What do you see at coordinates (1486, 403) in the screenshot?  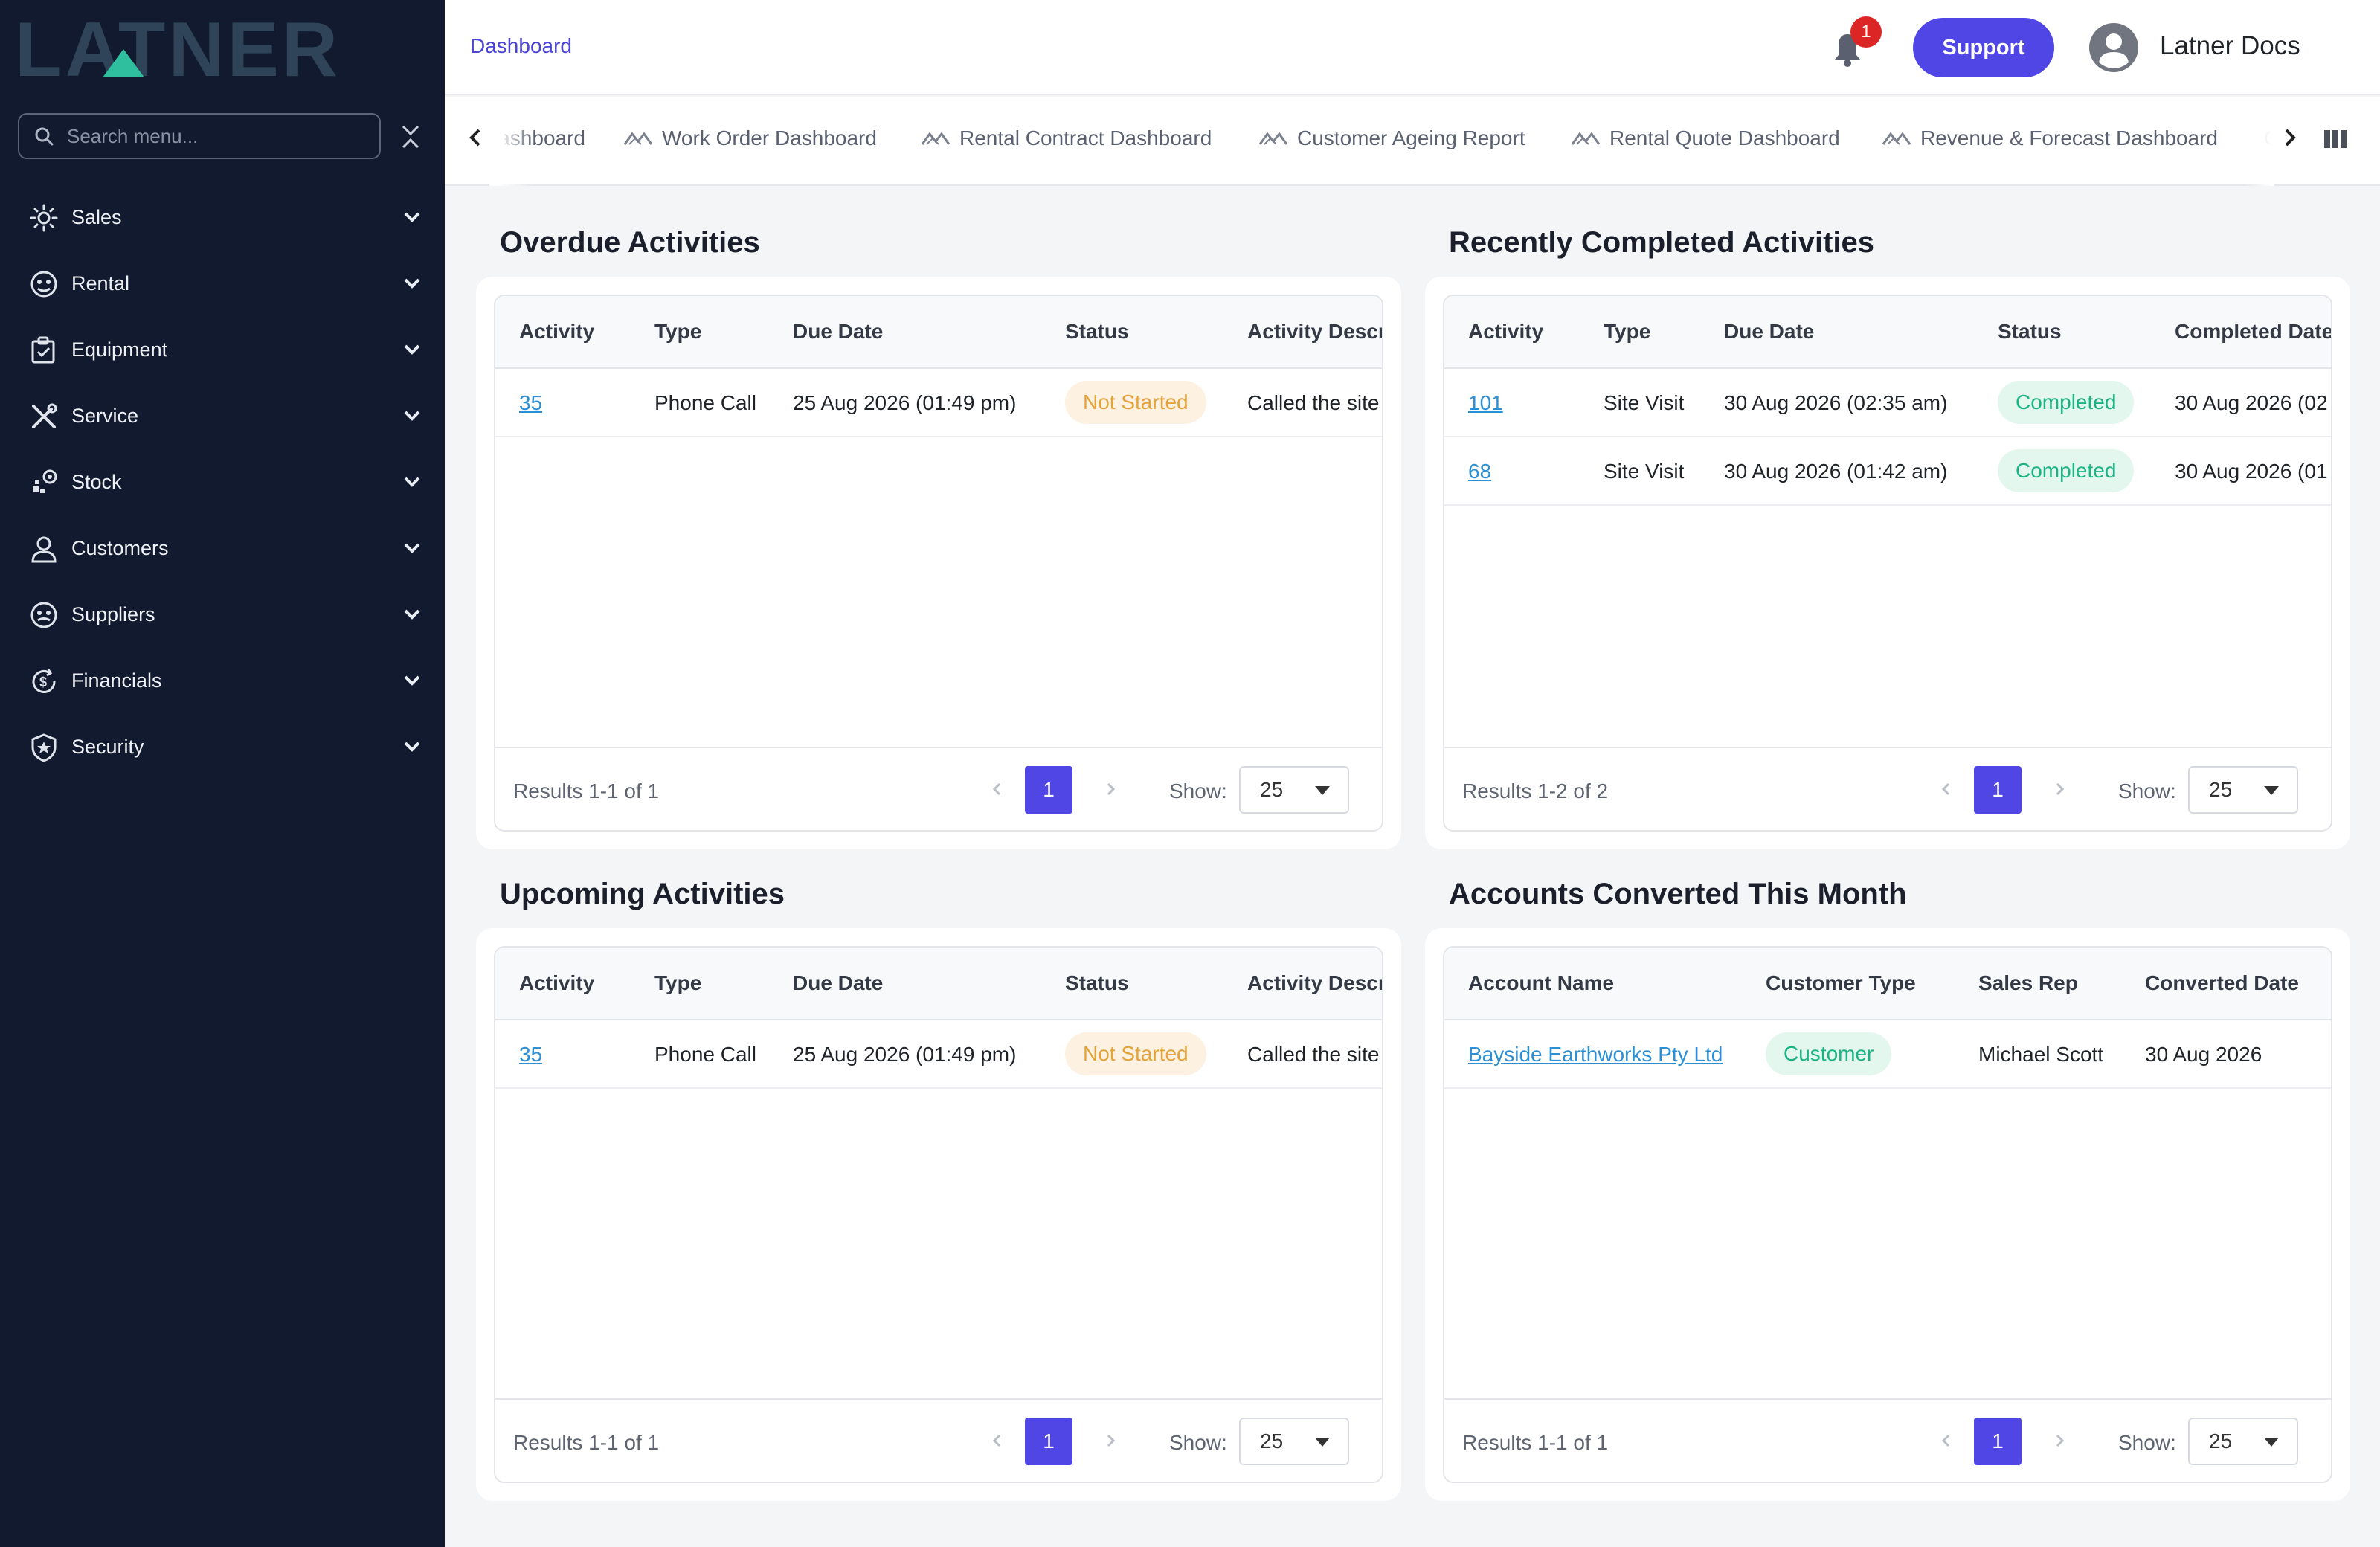 I see `activity-link: 101` at bounding box center [1486, 403].